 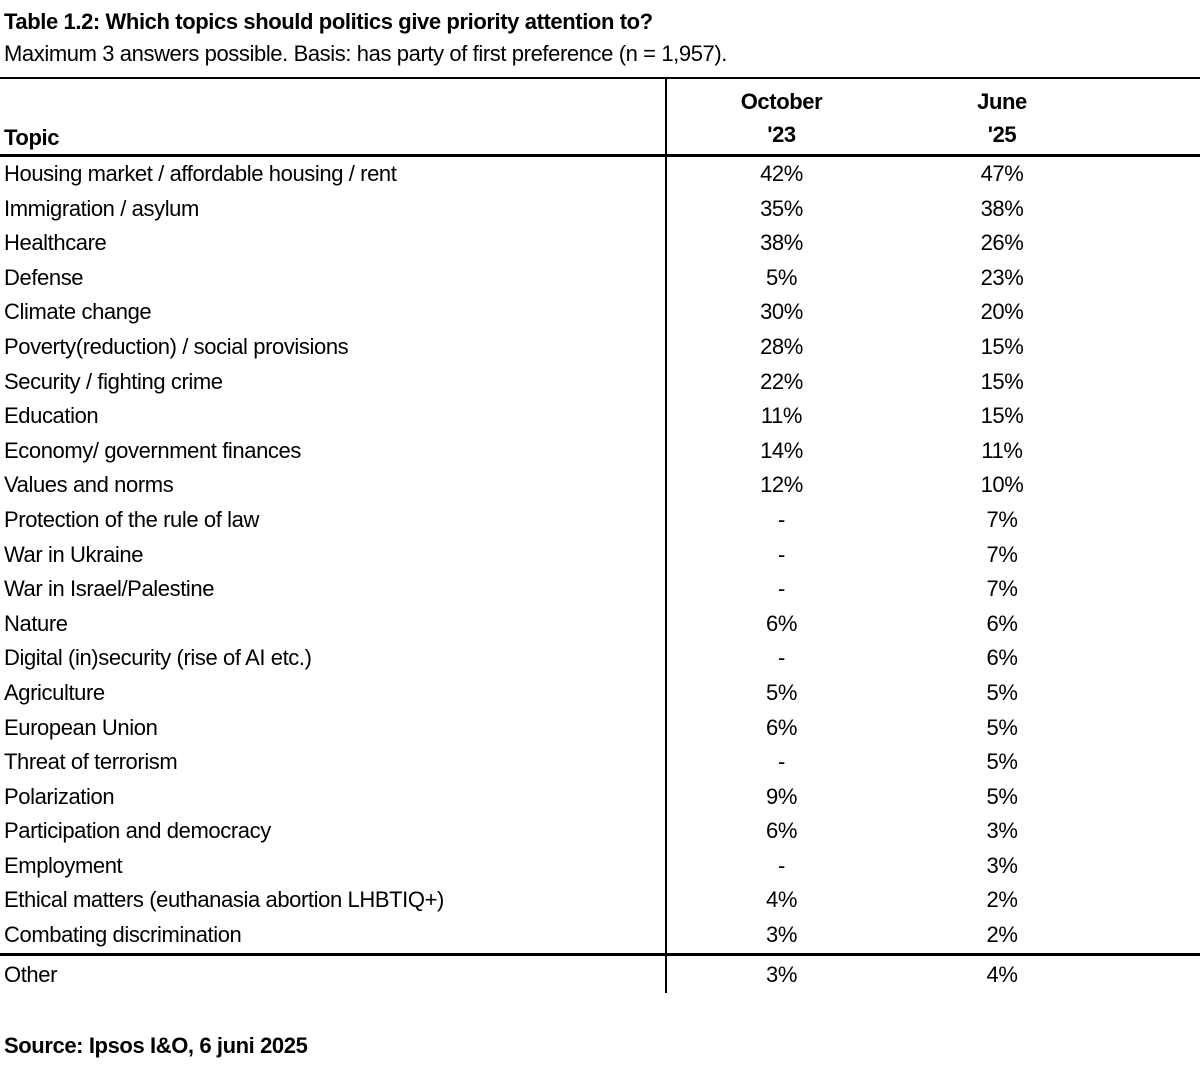 I want to click on table-row: Polarization 9% 5%, so click(x=600, y=797).